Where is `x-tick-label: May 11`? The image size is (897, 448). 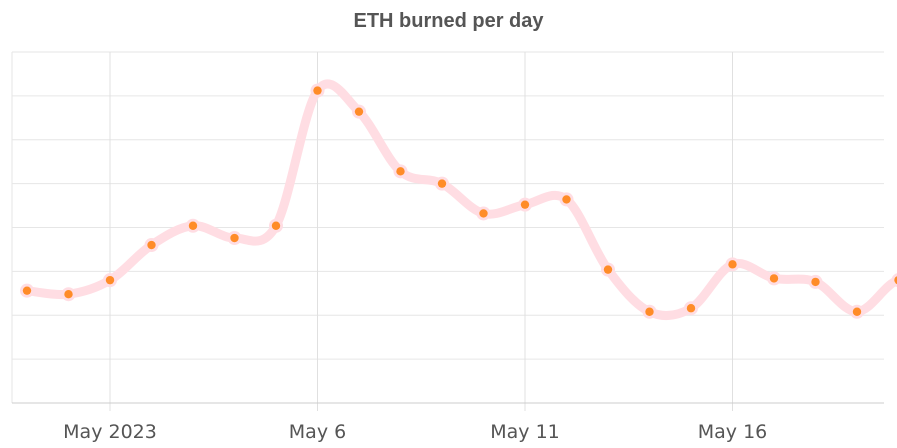
x-tick-label: May 11 is located at coordinates (525, 432).